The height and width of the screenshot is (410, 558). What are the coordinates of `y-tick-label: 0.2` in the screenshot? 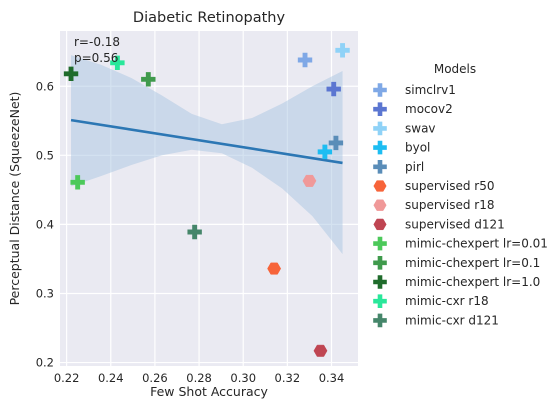 It's located at (45, 363).